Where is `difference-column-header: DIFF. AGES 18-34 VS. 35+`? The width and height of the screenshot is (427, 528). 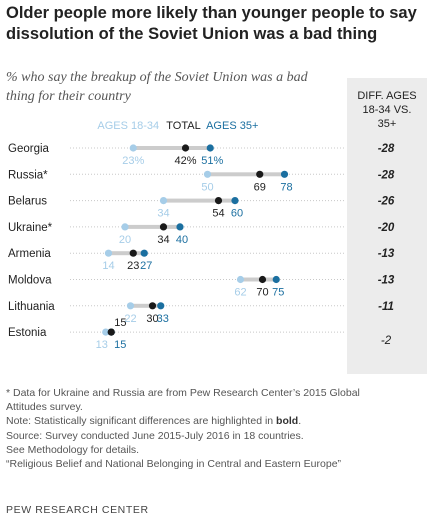
difference-column-header: DIFF. AGES 18-34 VS. 35+ is located at coordinates (387, 110).